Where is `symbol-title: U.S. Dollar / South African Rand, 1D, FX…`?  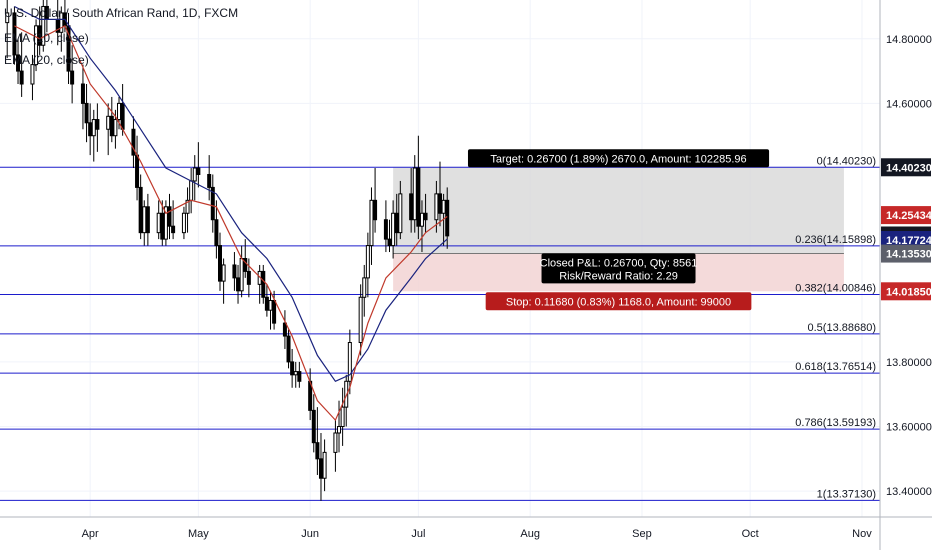
symbol-title: U.S. Dollar / South African Rand, 1D, FX… is located at coordinates (121, 13).